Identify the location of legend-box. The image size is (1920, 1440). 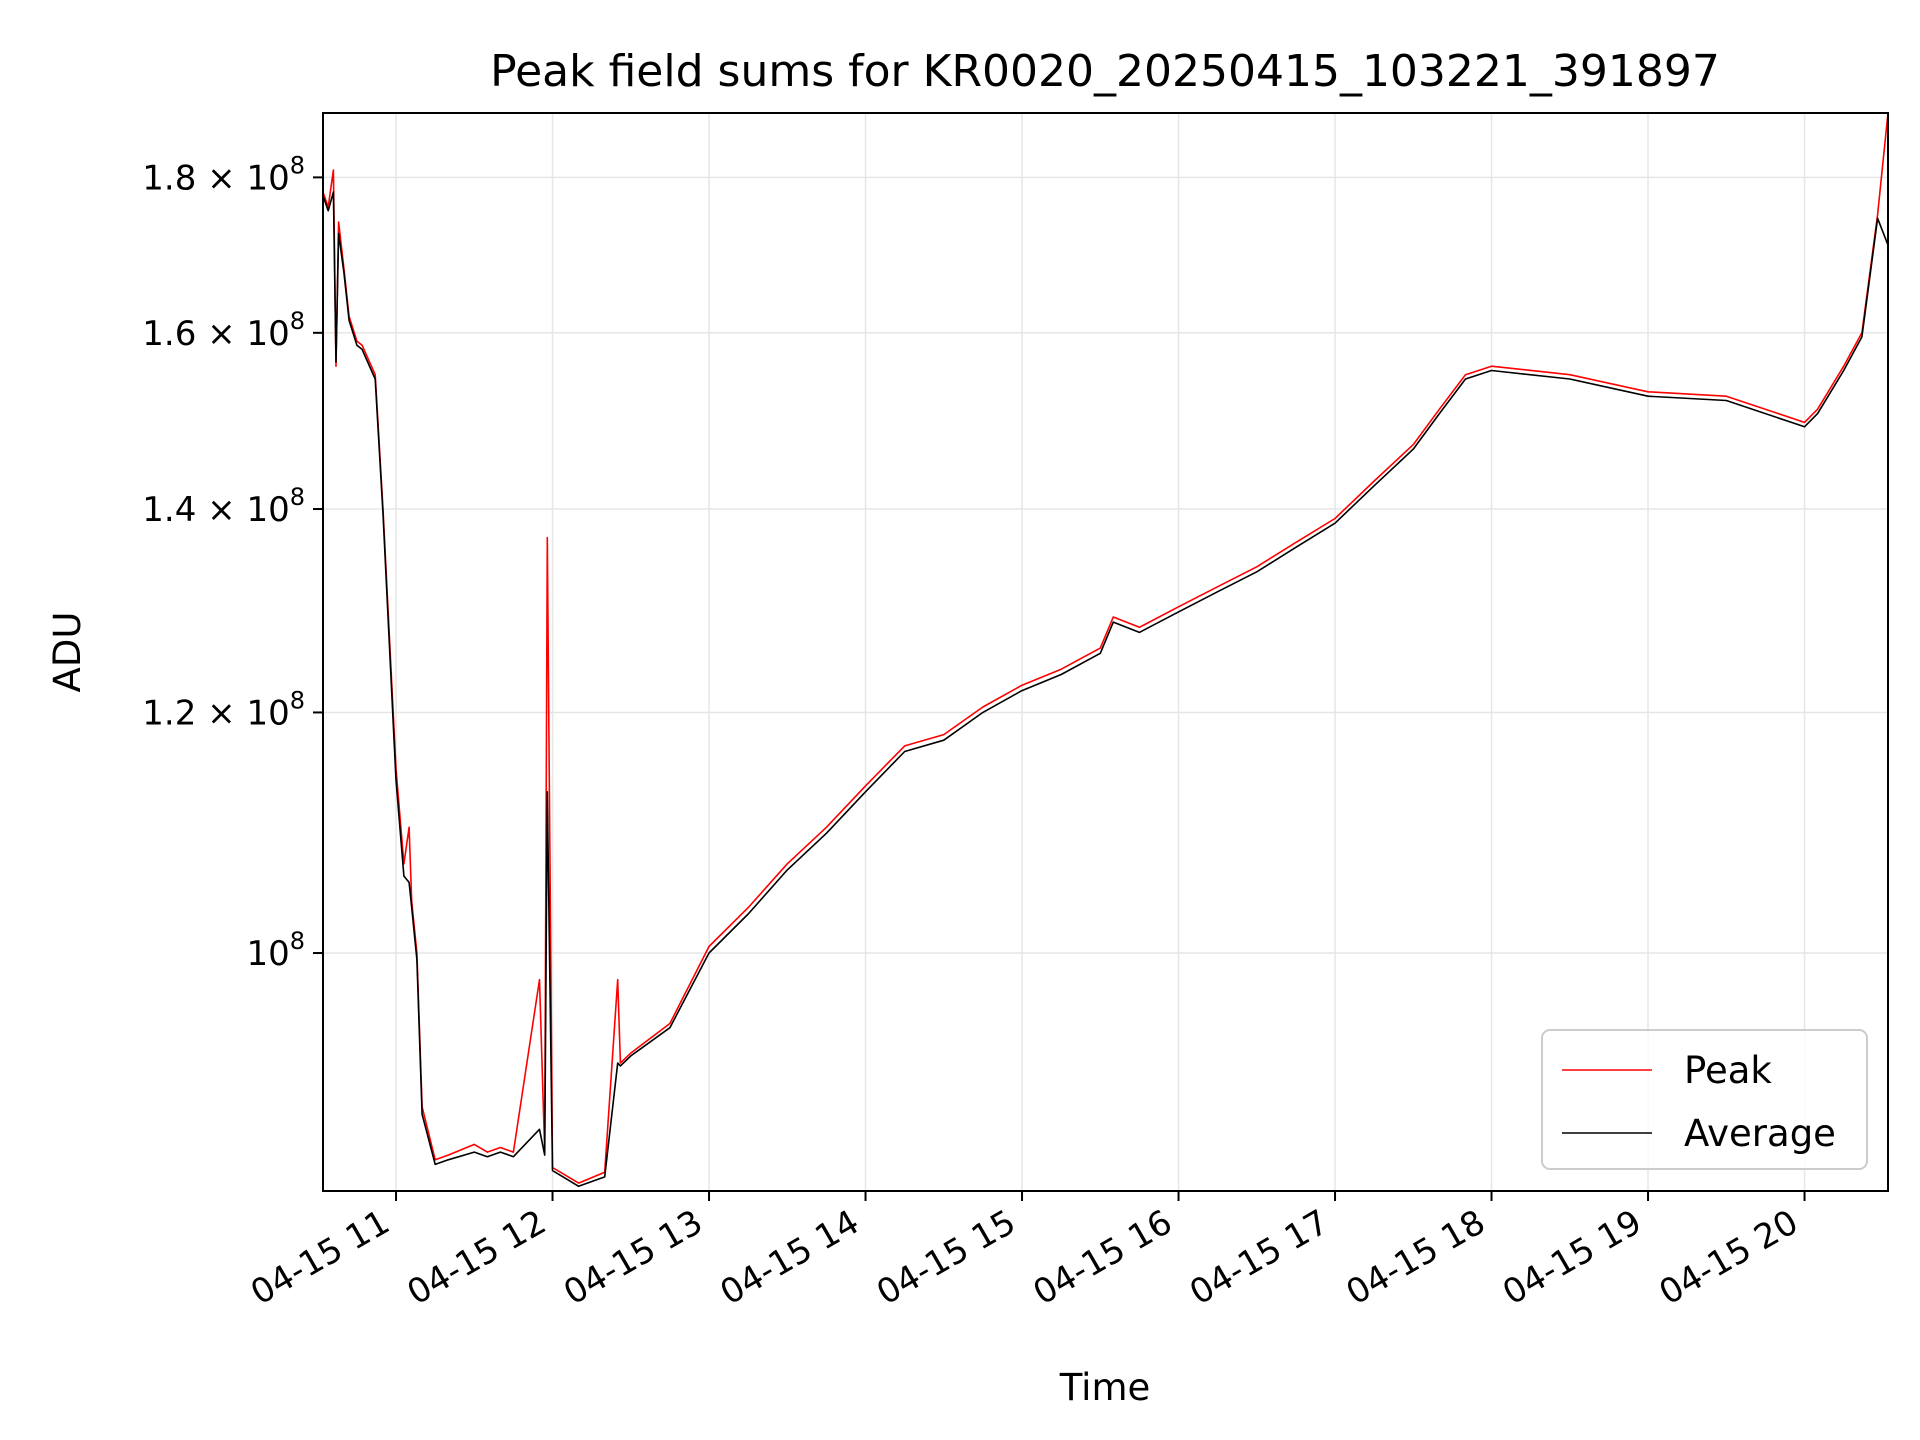
(1704, 1099).